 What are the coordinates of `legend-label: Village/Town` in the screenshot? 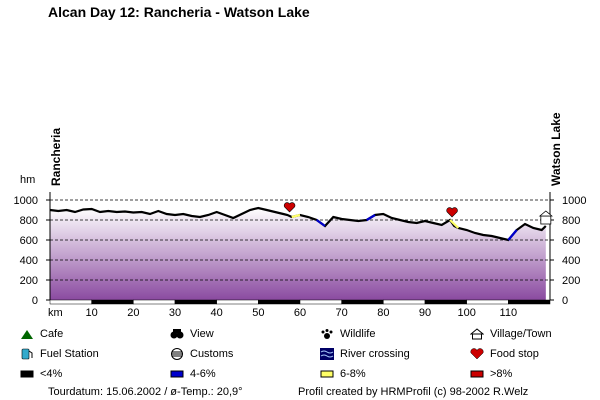 It's located at (521, 334).